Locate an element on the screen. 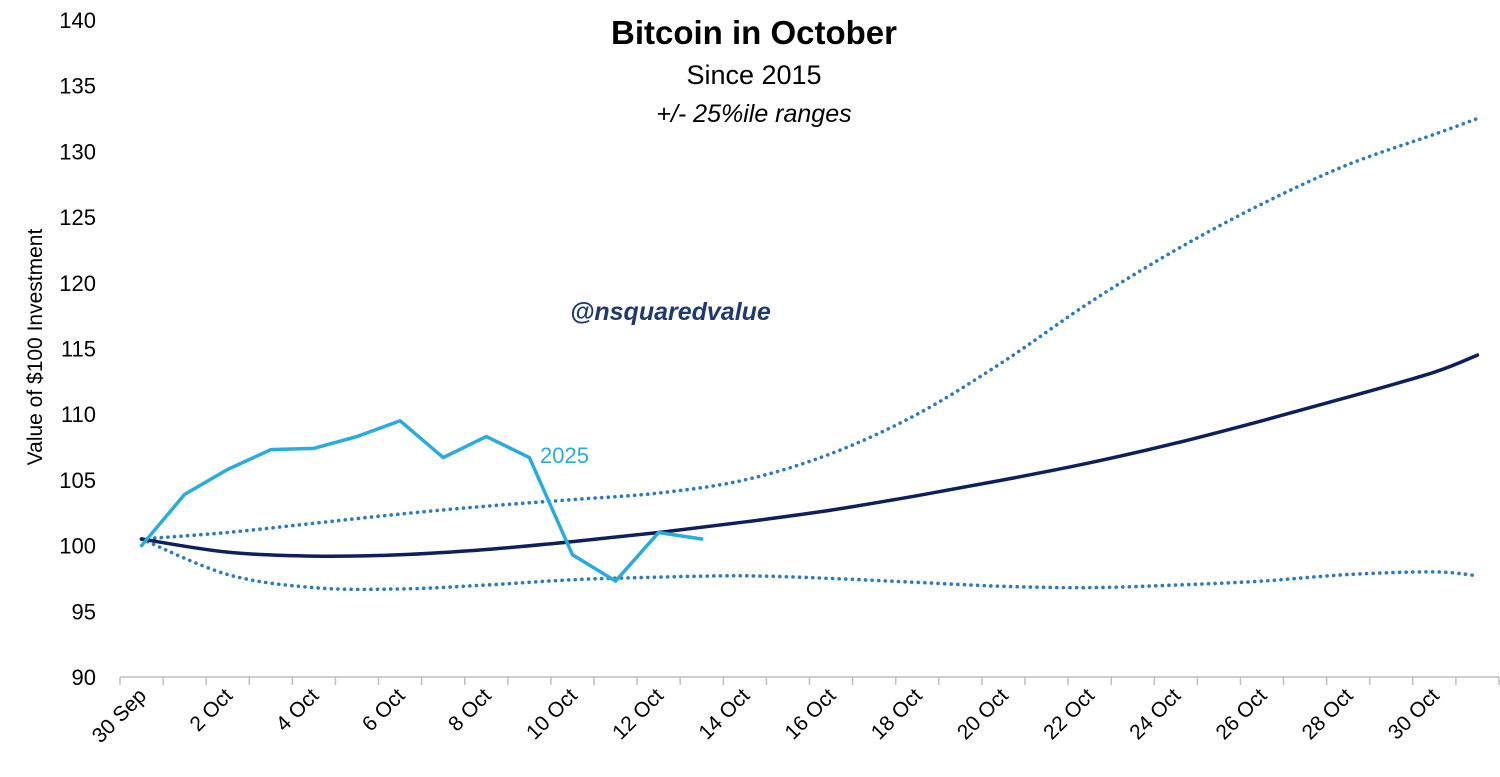  y-tick-label: 110 is located at coordinates (78, 414).